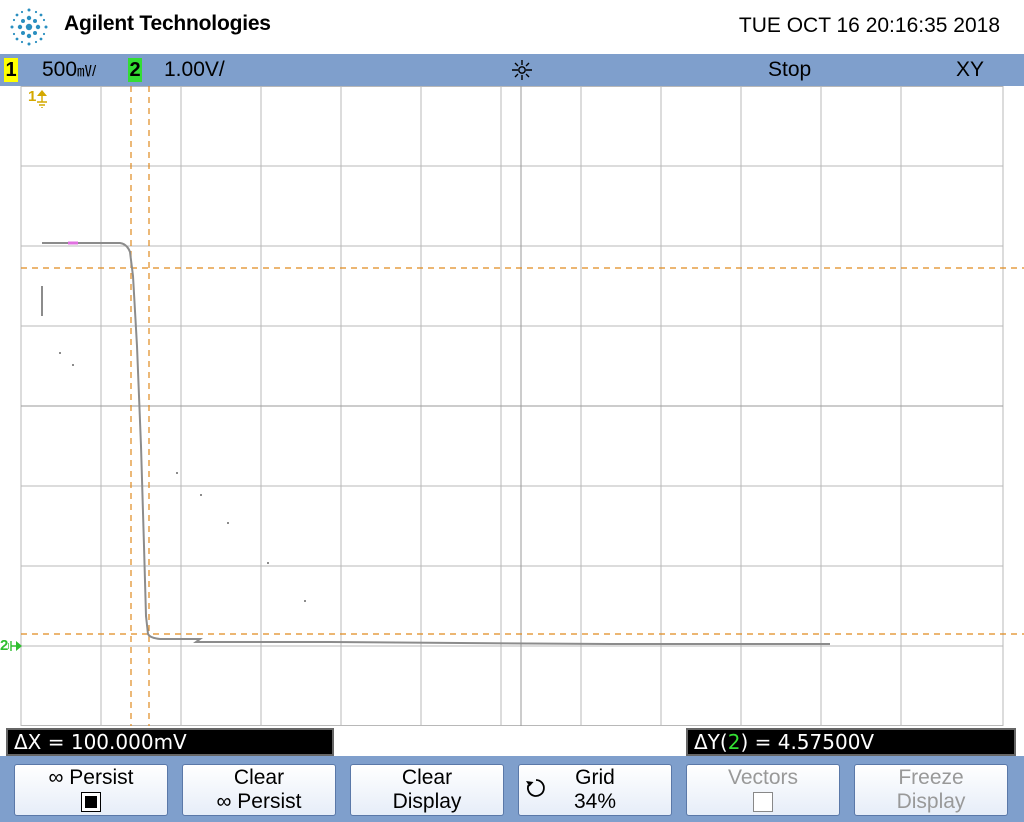 This screenshot has height=822, width=1024. I want to click on brand-name: Agilent Technologies, so click(167, 23).